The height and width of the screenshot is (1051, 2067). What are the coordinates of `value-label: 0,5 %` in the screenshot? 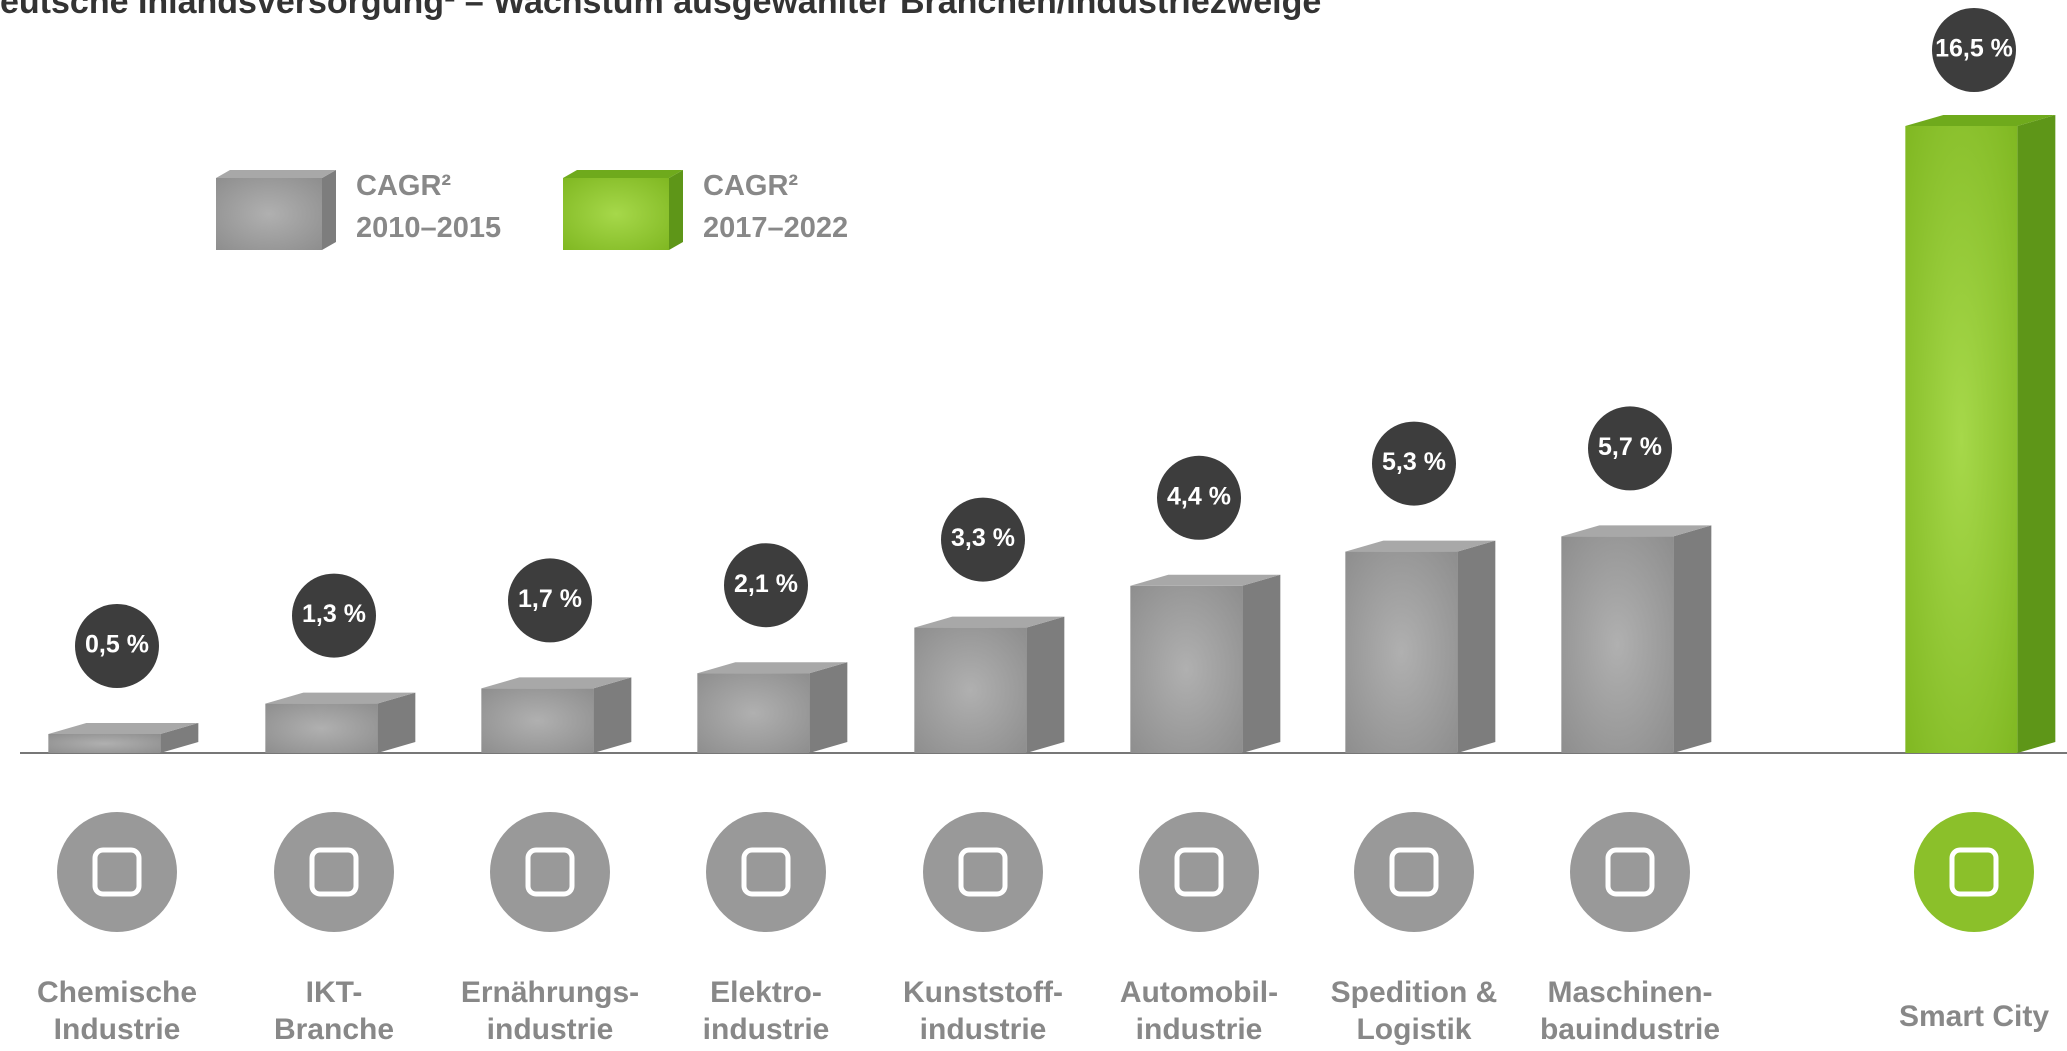 It's located at (117, 645).